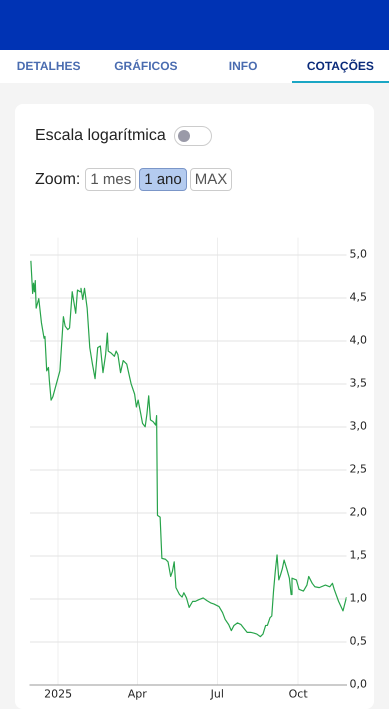 This screenshot has width=389, height=709. What do you see at coordinates (211, 179) in the screenshot?
I see `text: MAX` at bounding box center [211, 179].